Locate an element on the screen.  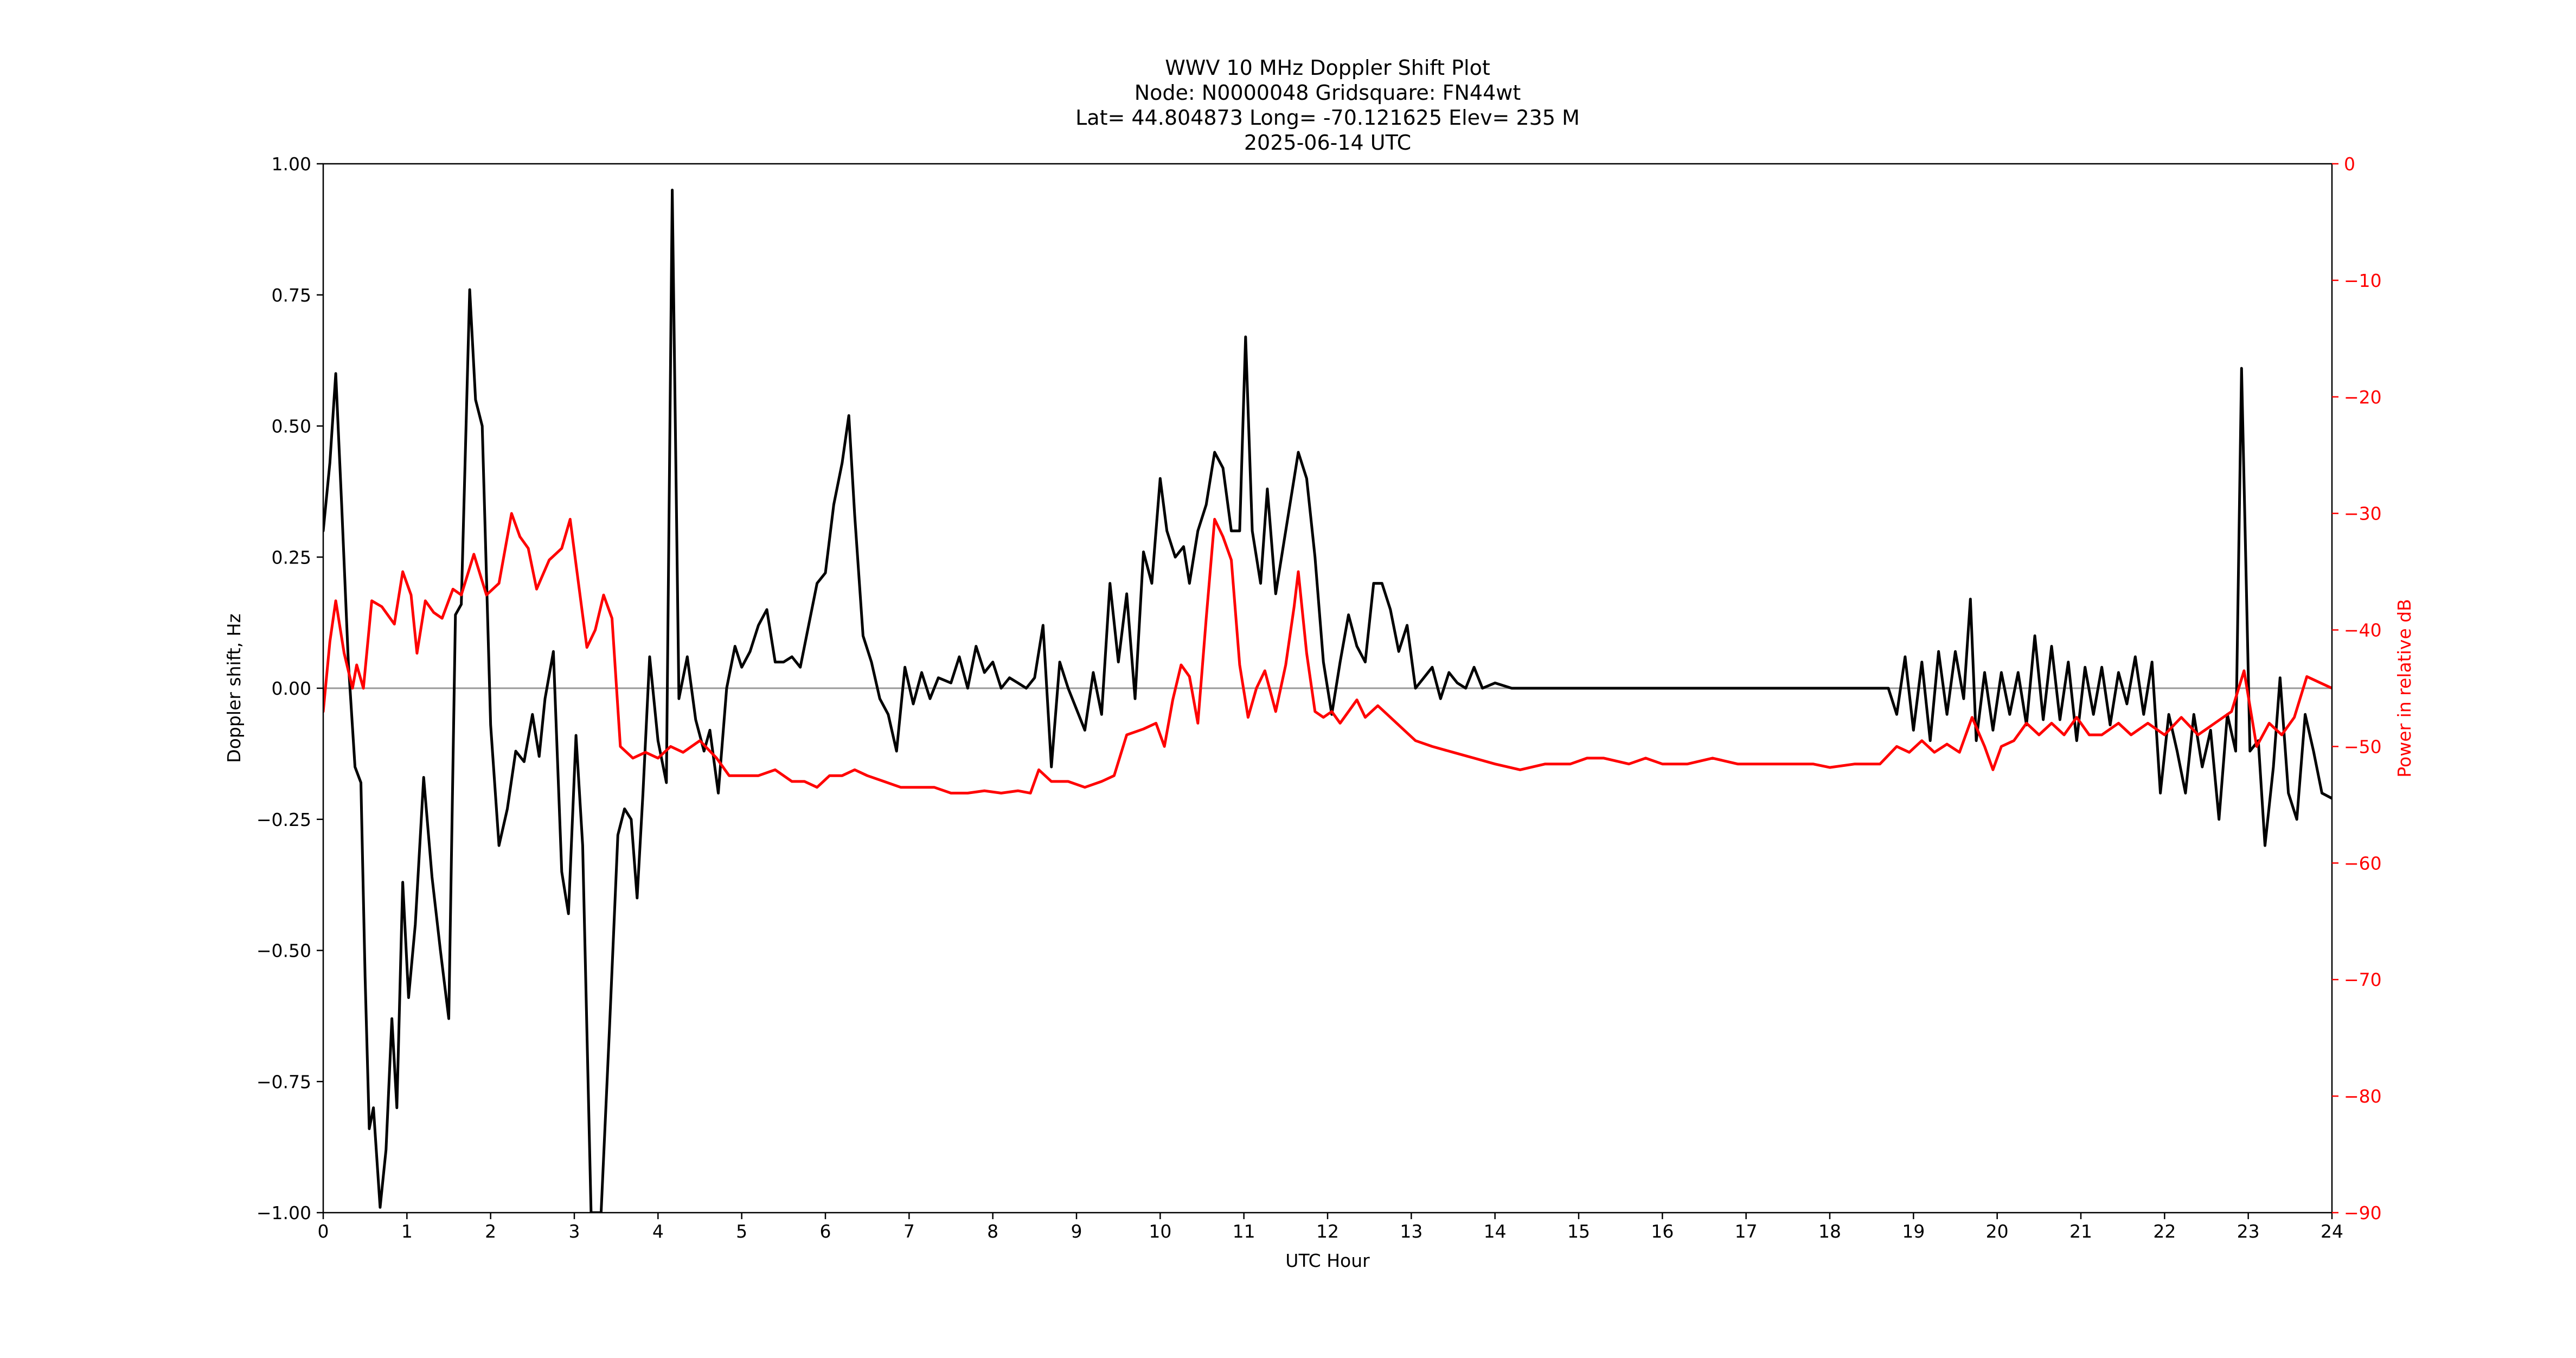
left-y-tick-label: −0.75 is located at coordinates (284, 1081).